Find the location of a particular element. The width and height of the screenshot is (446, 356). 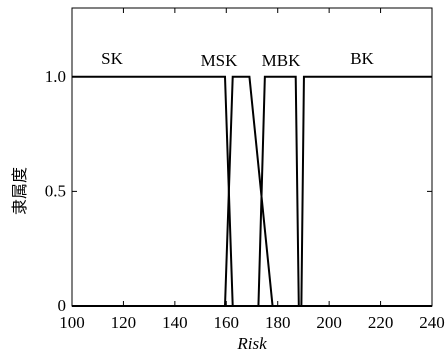

x-tick-label: 240 is located at coordinates (432, 322).